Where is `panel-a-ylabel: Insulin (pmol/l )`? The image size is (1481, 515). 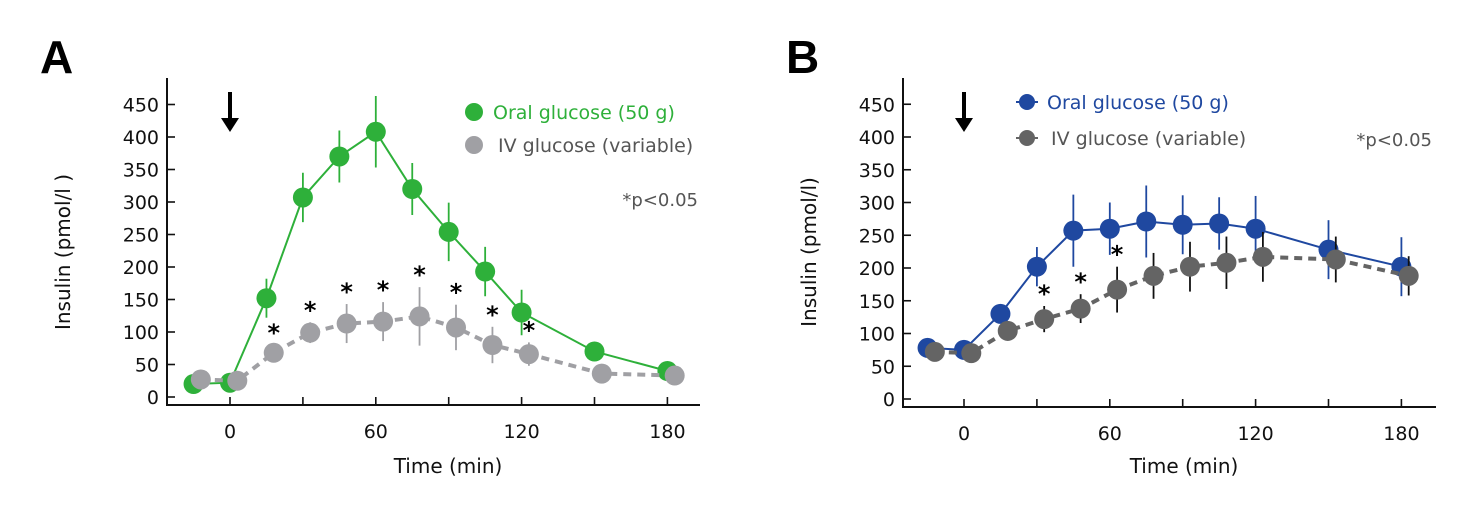 panel-a-ylabel: Insulin (pmol/l ) is located at coordinates (63, 252).